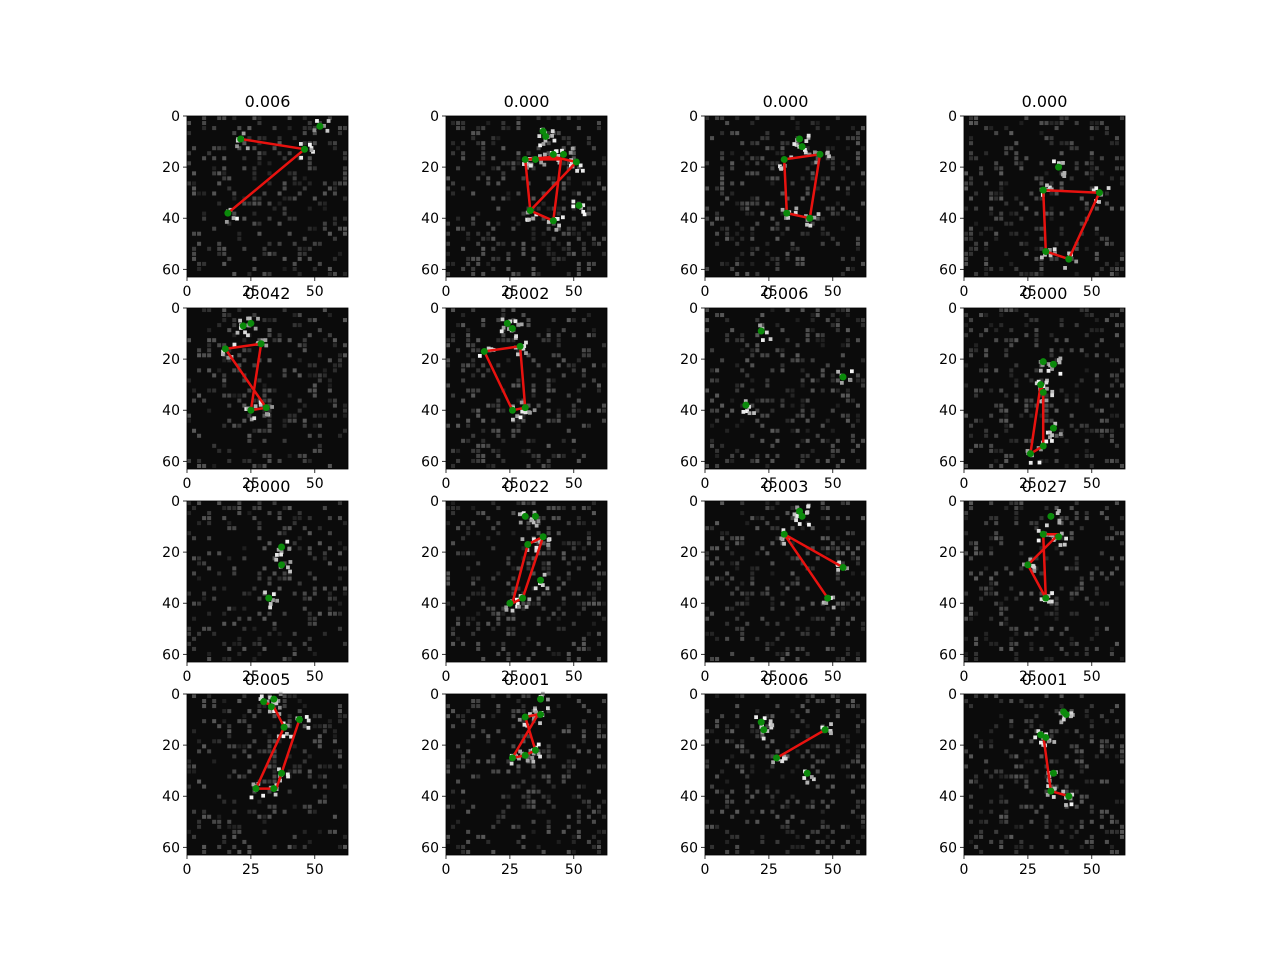  Describe the element at coordinates (514, 196) in the screenshot. I see `subplot-2: 0 25 50 0 20 40 60 0.000` at that location.